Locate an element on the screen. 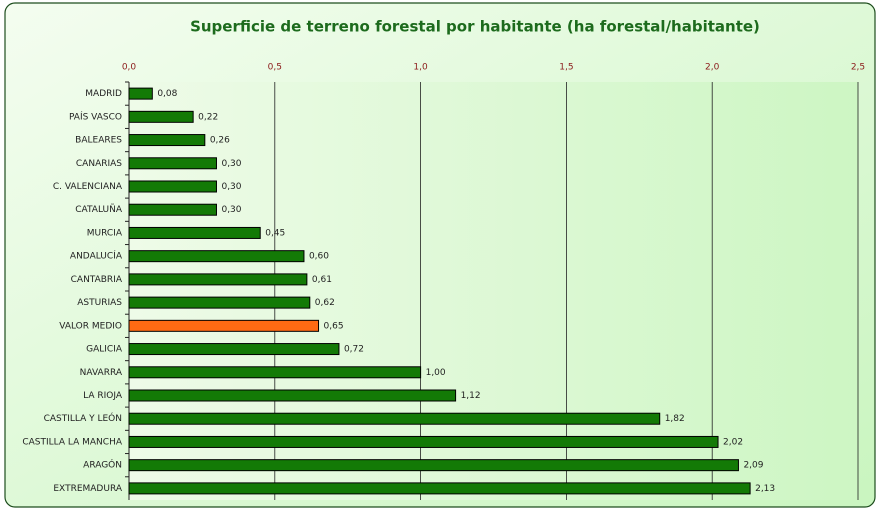 Image resolution: width=880 pixels, height=510 pixels. value-label: 1,12 is located at coordinates (471, 396).